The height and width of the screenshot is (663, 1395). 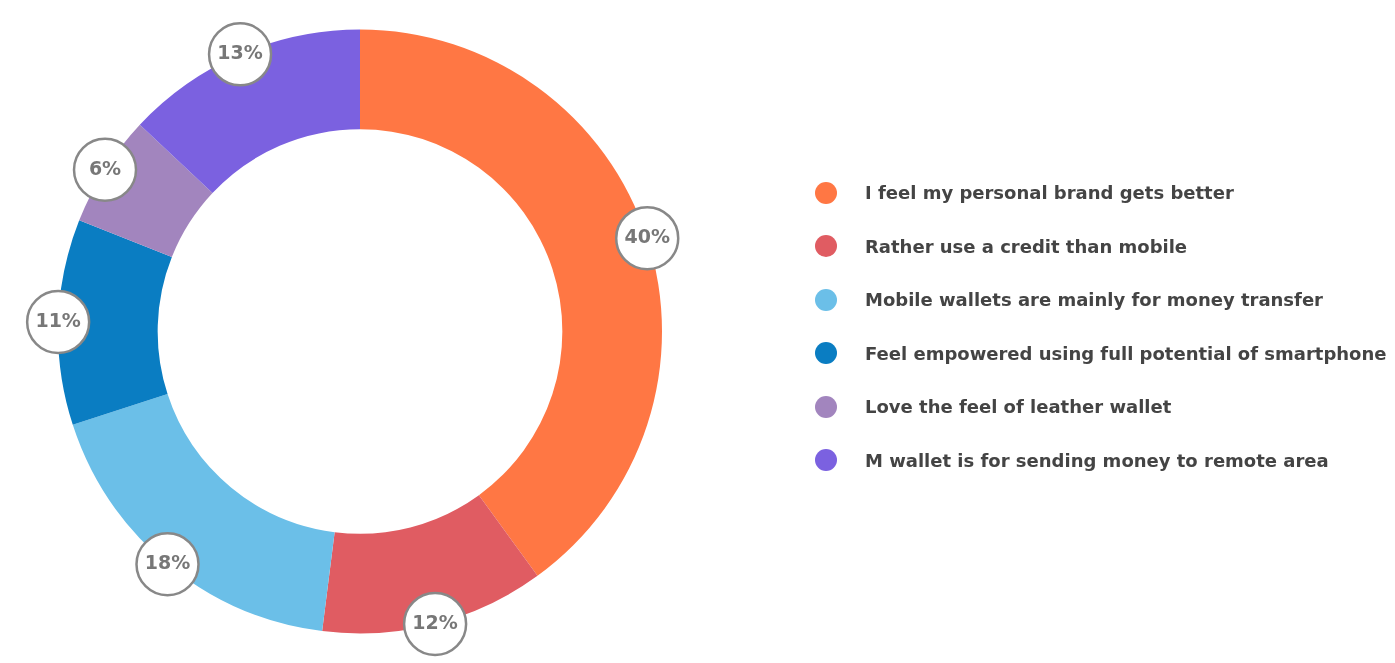 What do you see at coordinates (1097, 460) in the screenshot?
I see `legend-label: M wallet is for sending money to remote area` at bounding box center [1097, 460].